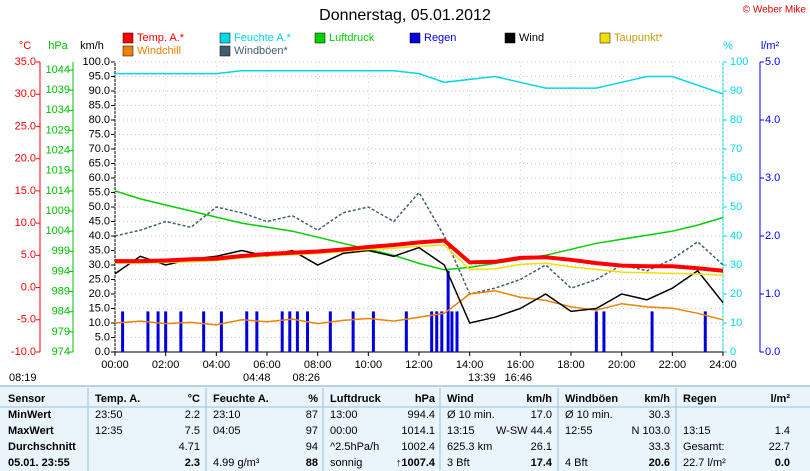 The image size is (810, 471). Describe the element at coordinates (99, 149) in the screenshot. I see `y-tick-label: 70.0` at that location.